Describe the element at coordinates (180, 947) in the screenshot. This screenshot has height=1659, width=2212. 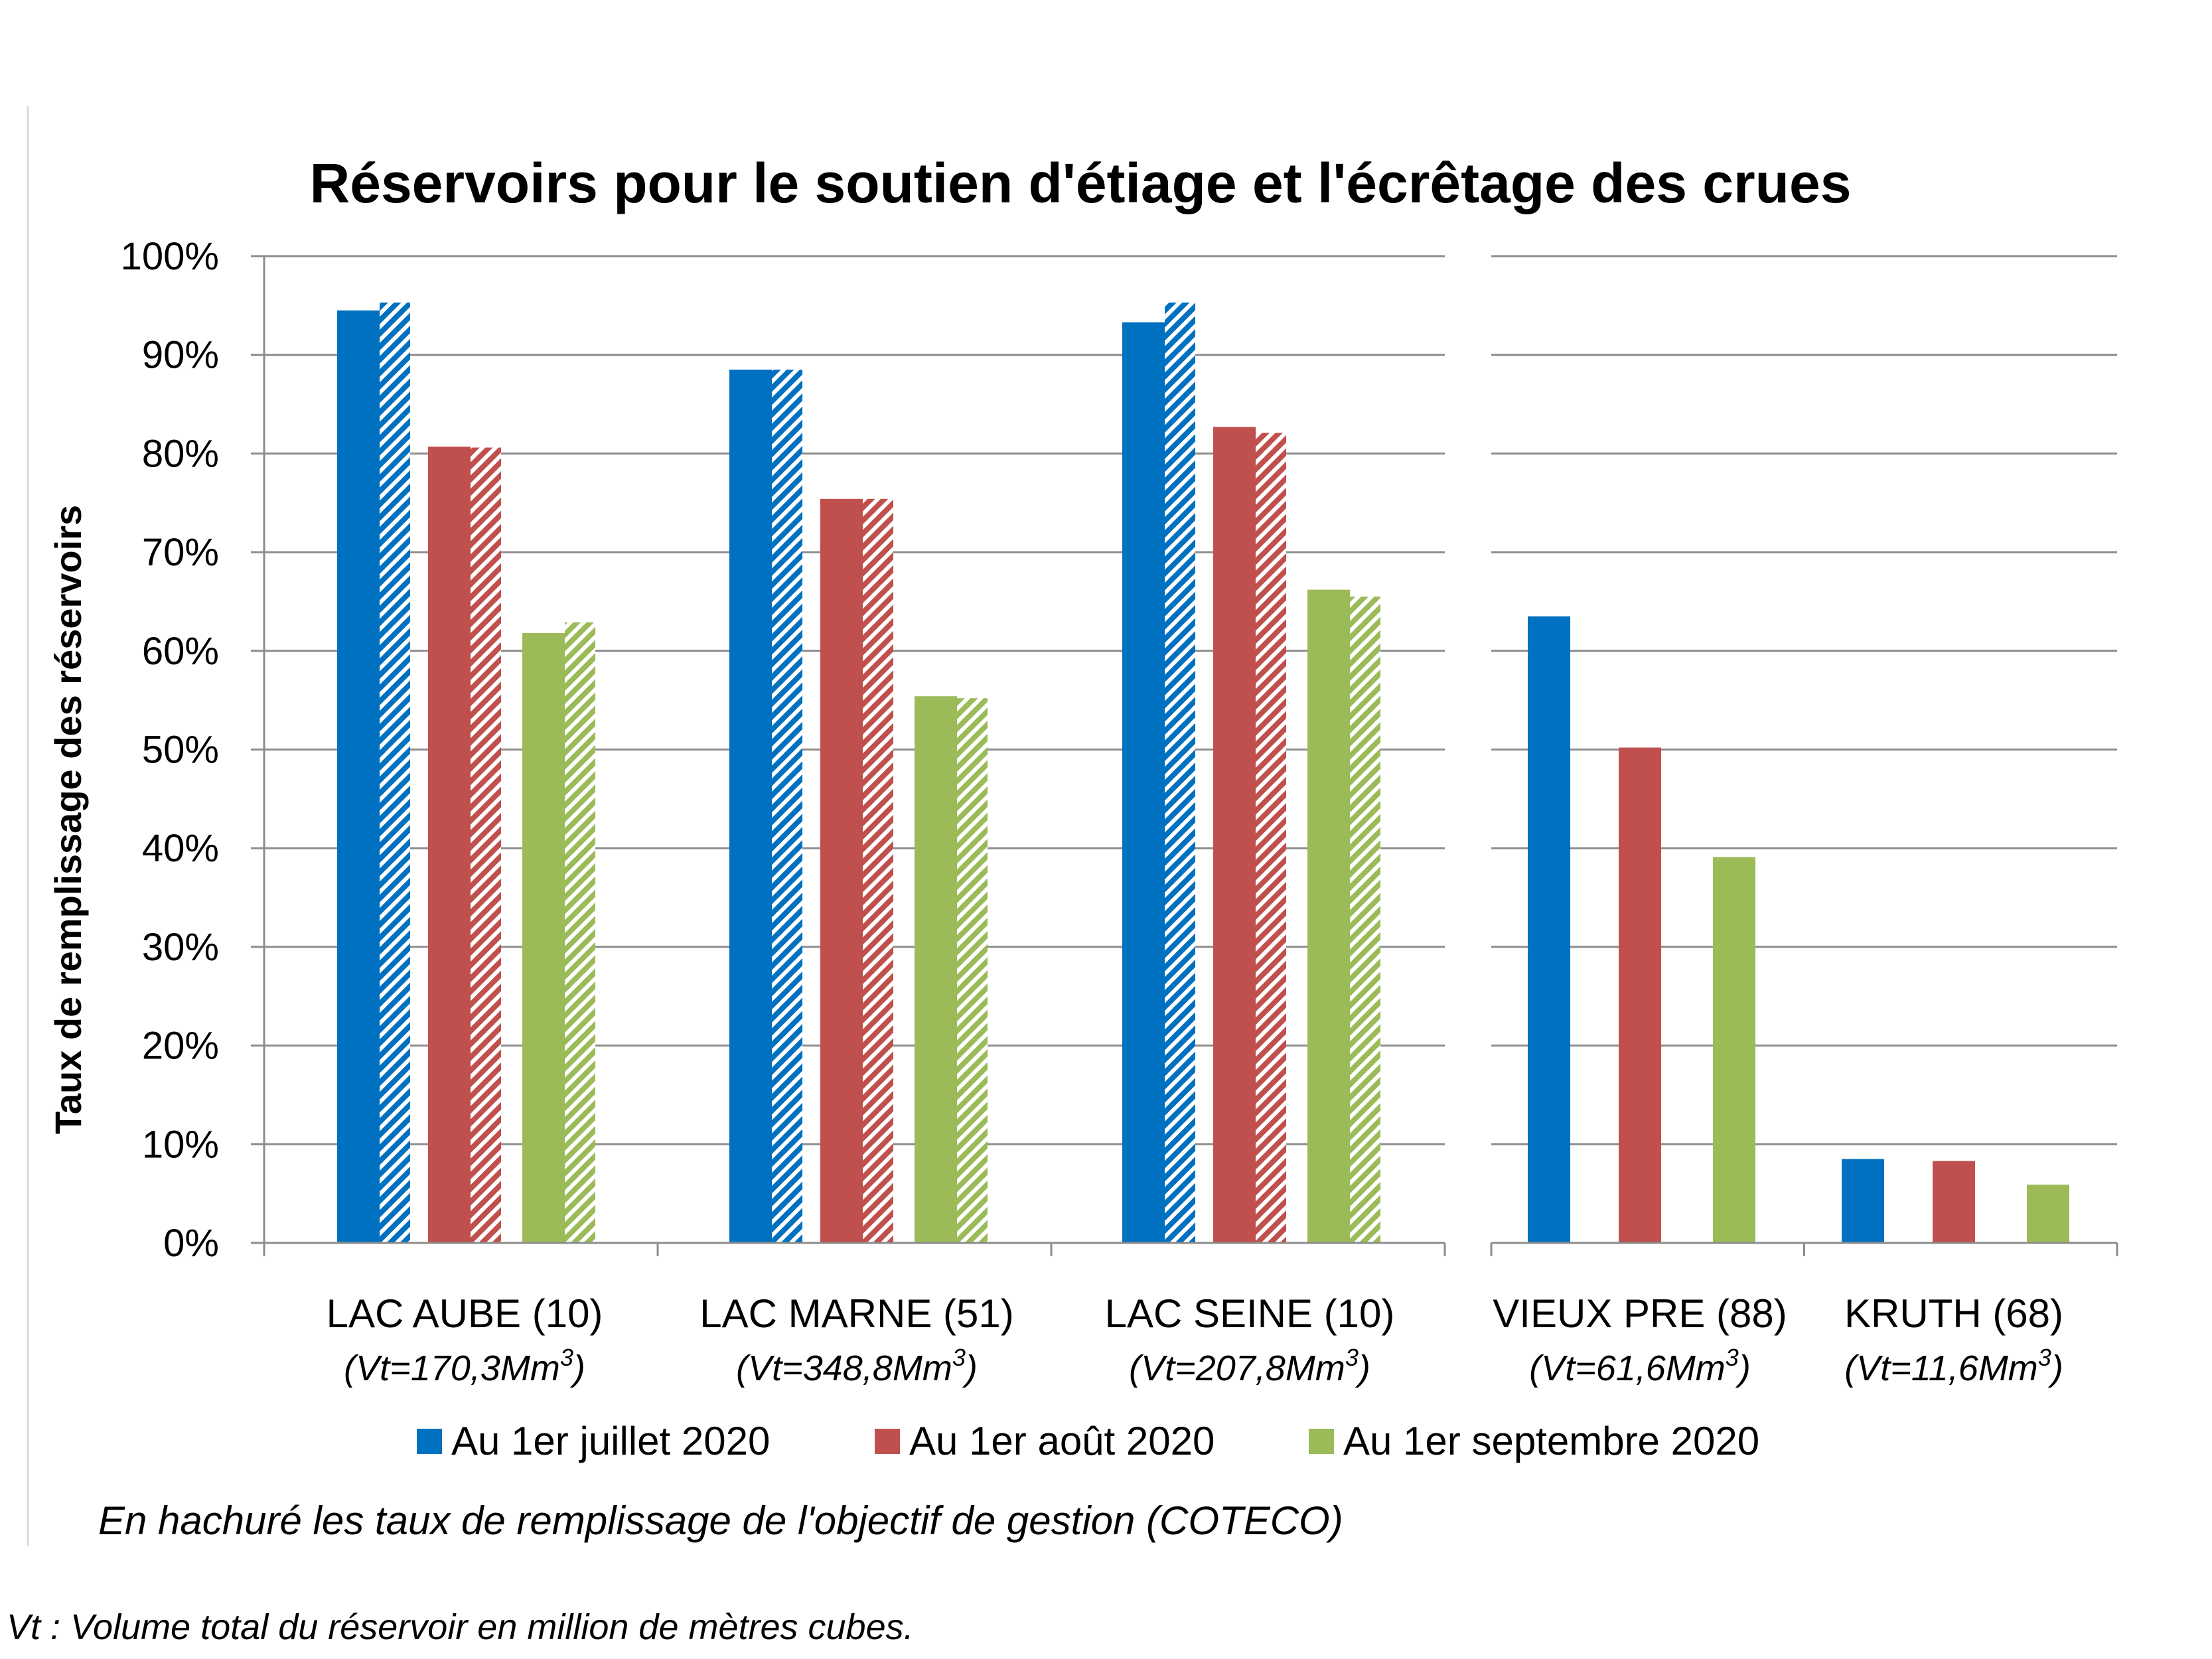
I see `y-tick-label: 30%` at that location.